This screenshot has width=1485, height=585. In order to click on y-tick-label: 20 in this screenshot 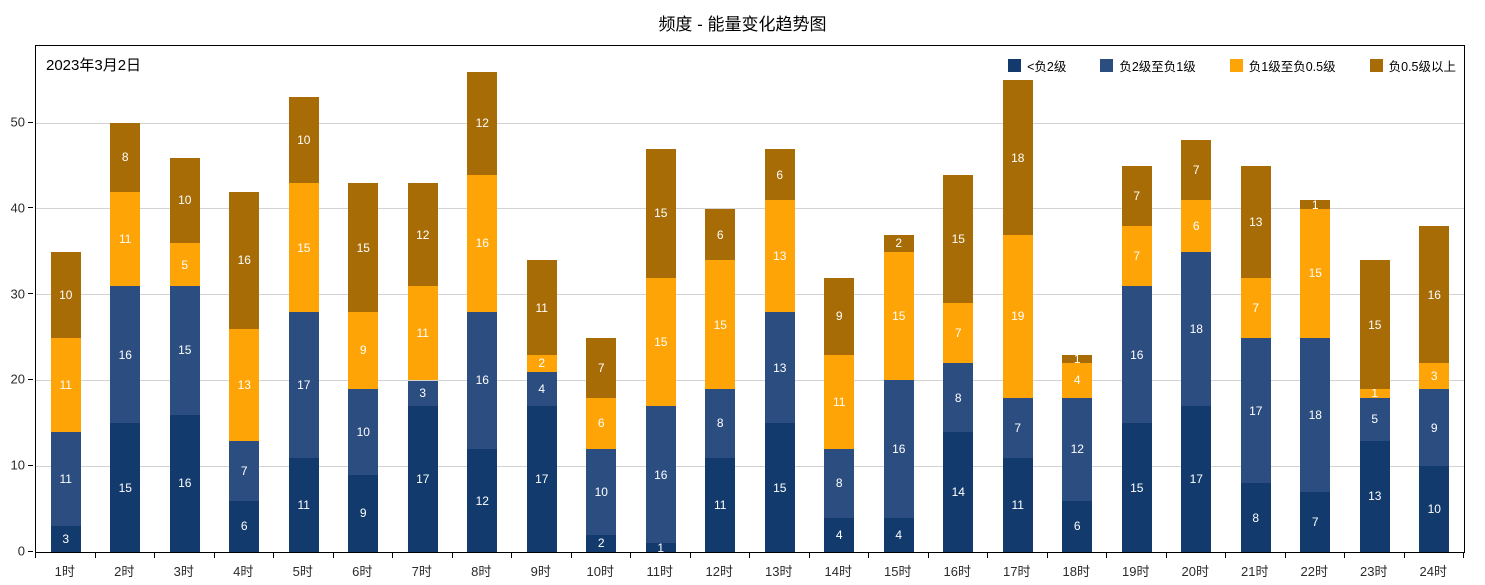, I will do `click(17, 379)`.